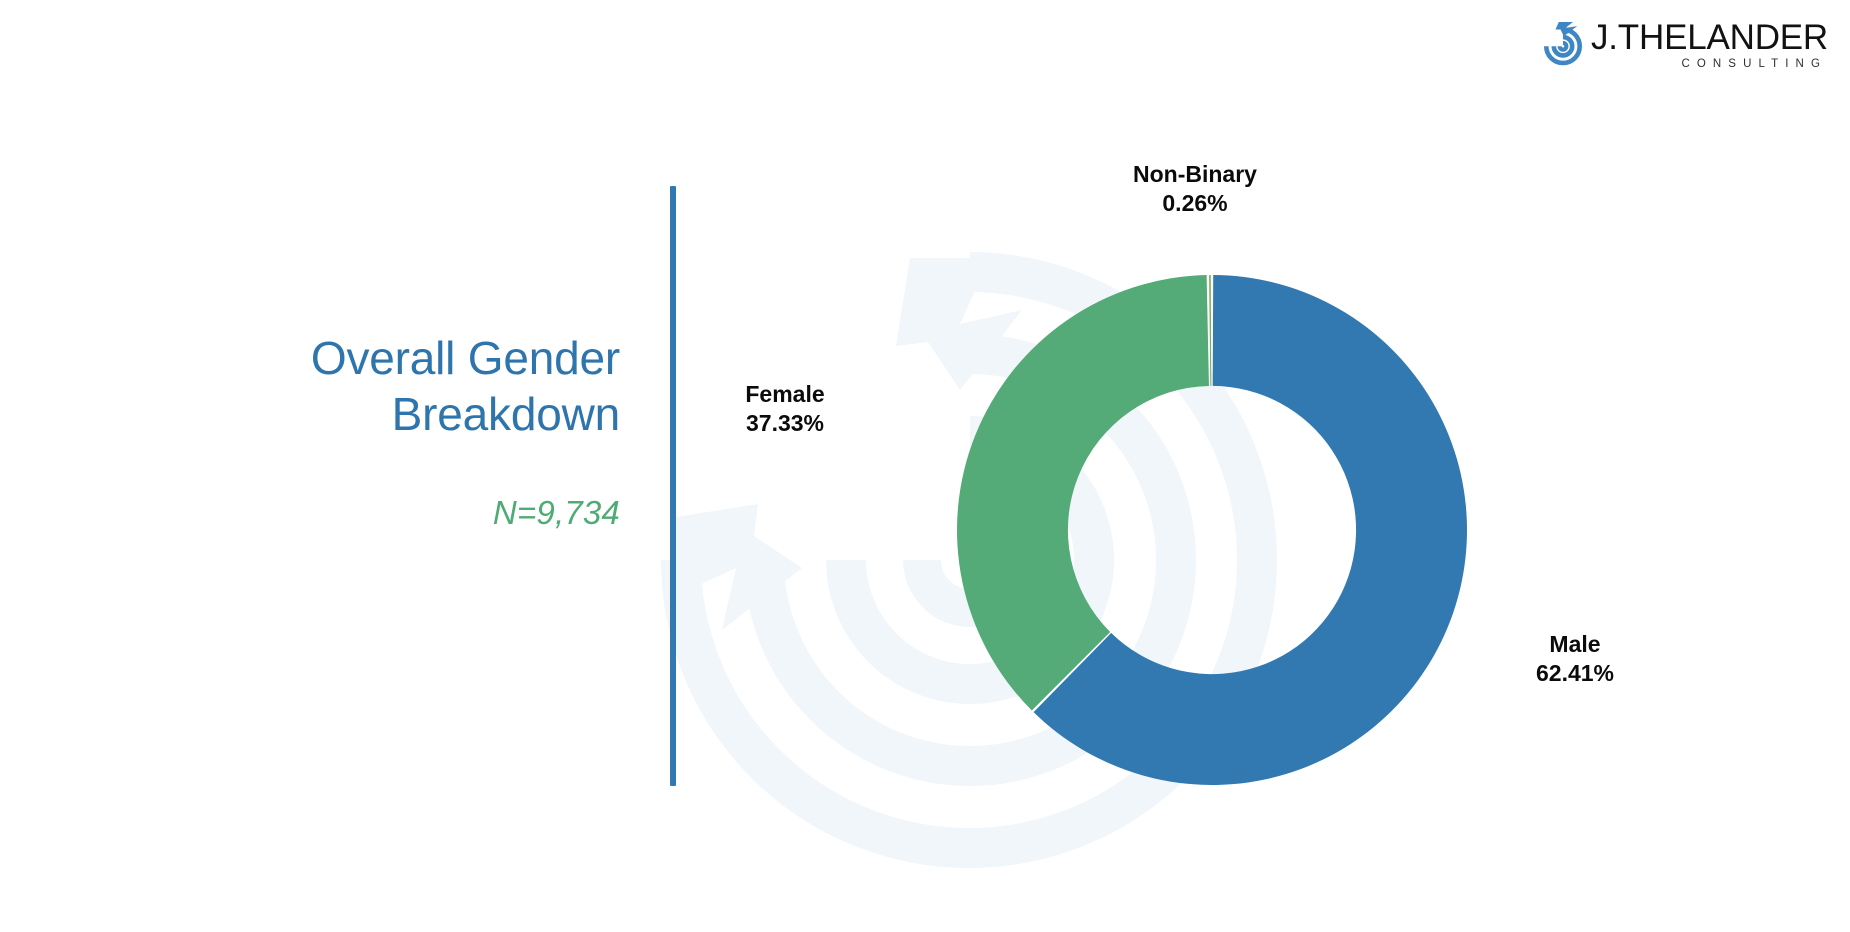 The image size is (1850, 932). Describe the element at coordinates (785, 394) in the screenshot. I see `callout-female-category: Female` at that location.